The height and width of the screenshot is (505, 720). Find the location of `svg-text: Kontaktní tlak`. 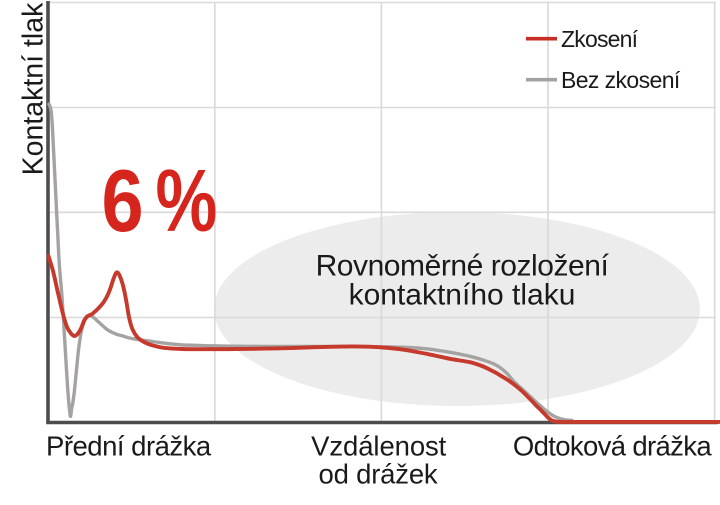

svg-text: Kontaktní tlak is located at coordinates (34, 88).